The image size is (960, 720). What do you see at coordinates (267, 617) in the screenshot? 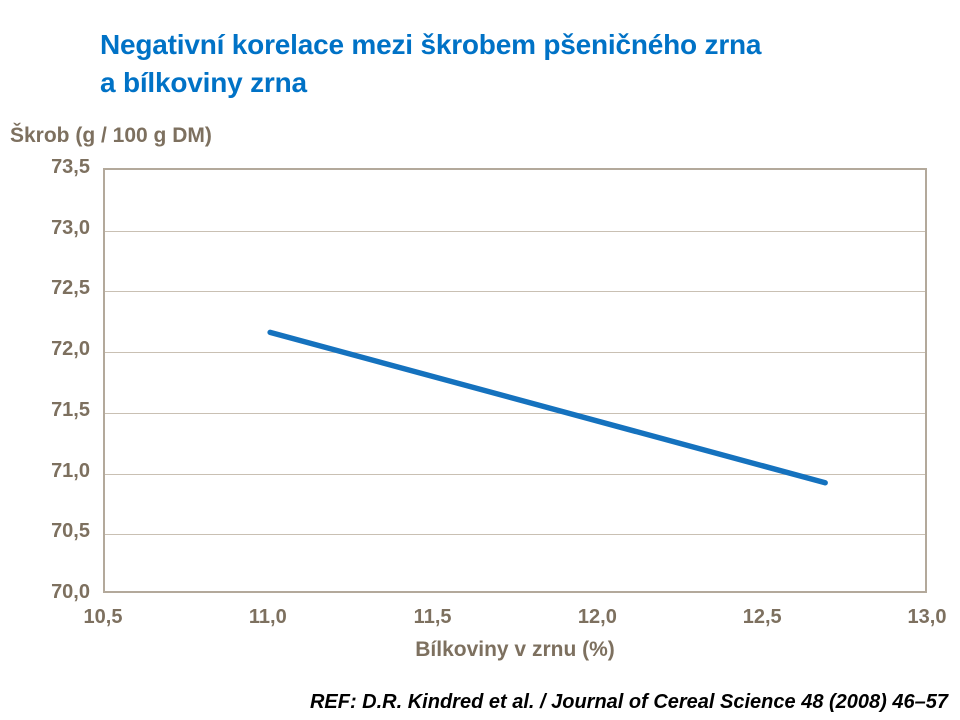
I see `x-tick-label: 11,0` at bounding box center [267, 617].